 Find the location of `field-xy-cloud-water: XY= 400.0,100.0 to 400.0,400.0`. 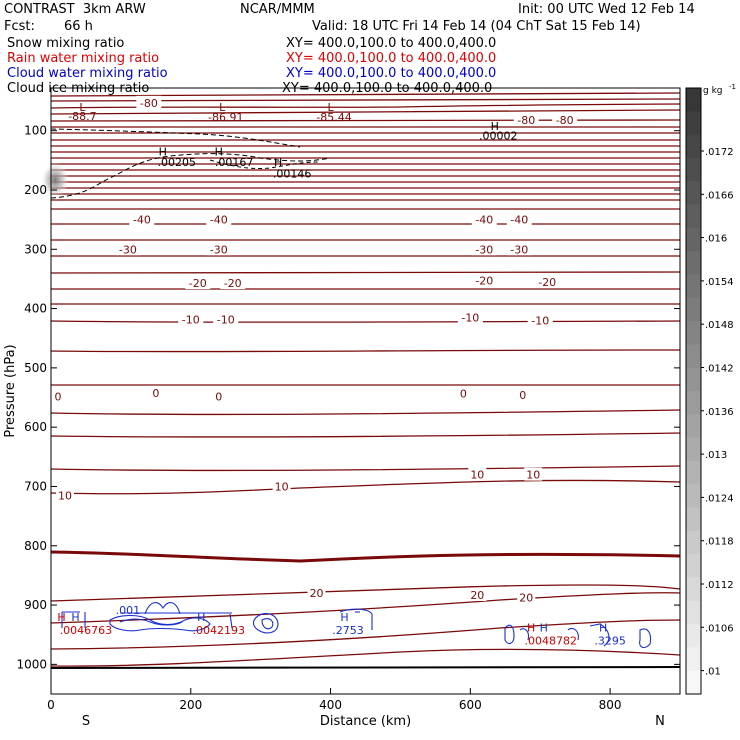

field-xy-cloud-water: XY= 400.0,100.0 to 400.0,400.0 is located at coordinates (391, 73).